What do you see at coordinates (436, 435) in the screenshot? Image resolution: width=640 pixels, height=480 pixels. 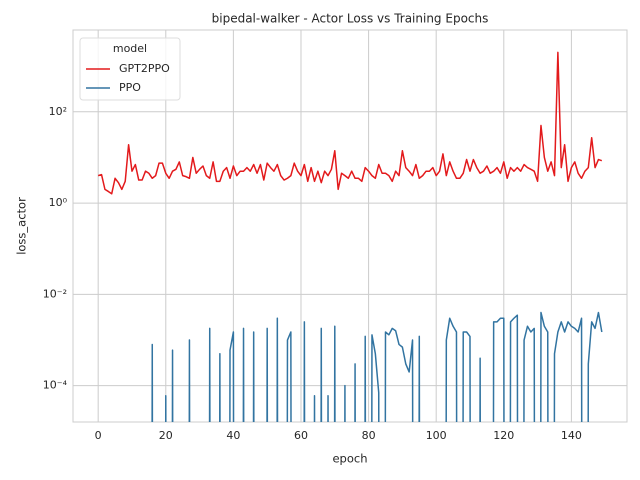 I see `x-tick-label: 100` at bounding box center [436, 435].